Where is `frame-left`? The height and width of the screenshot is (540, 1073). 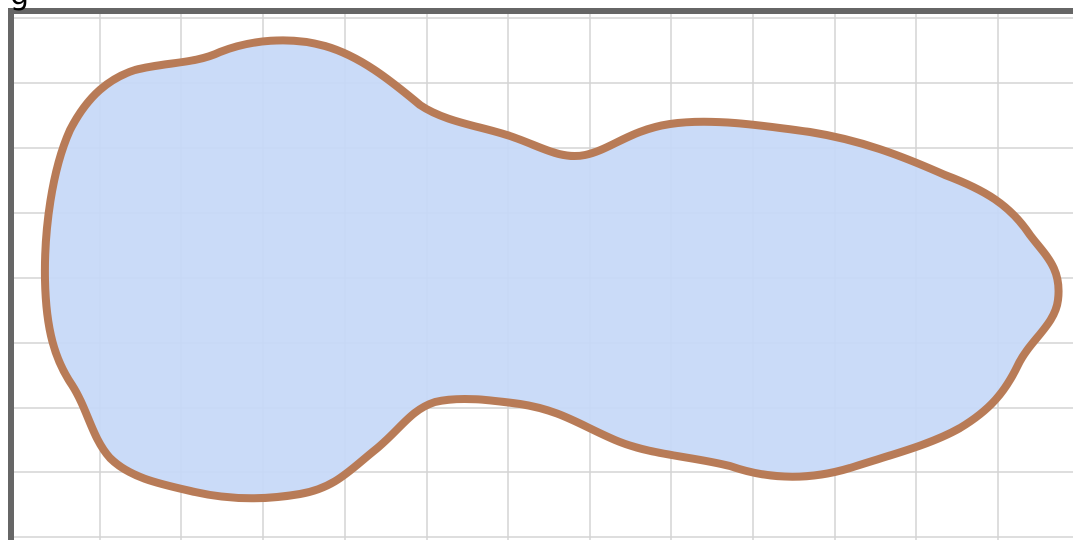 frame-left is located at coordinates (11, 274).